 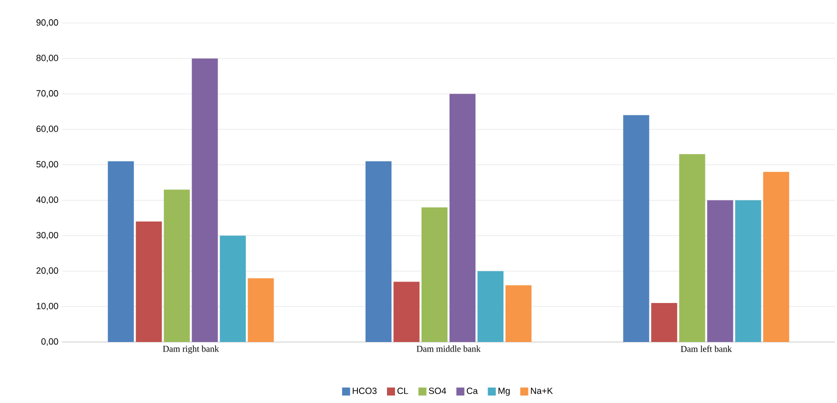 What do you see at coordinates (47, 200) in the screenshot?
I see `y-tick-label: 40,00` at bounding box center [47, 200].